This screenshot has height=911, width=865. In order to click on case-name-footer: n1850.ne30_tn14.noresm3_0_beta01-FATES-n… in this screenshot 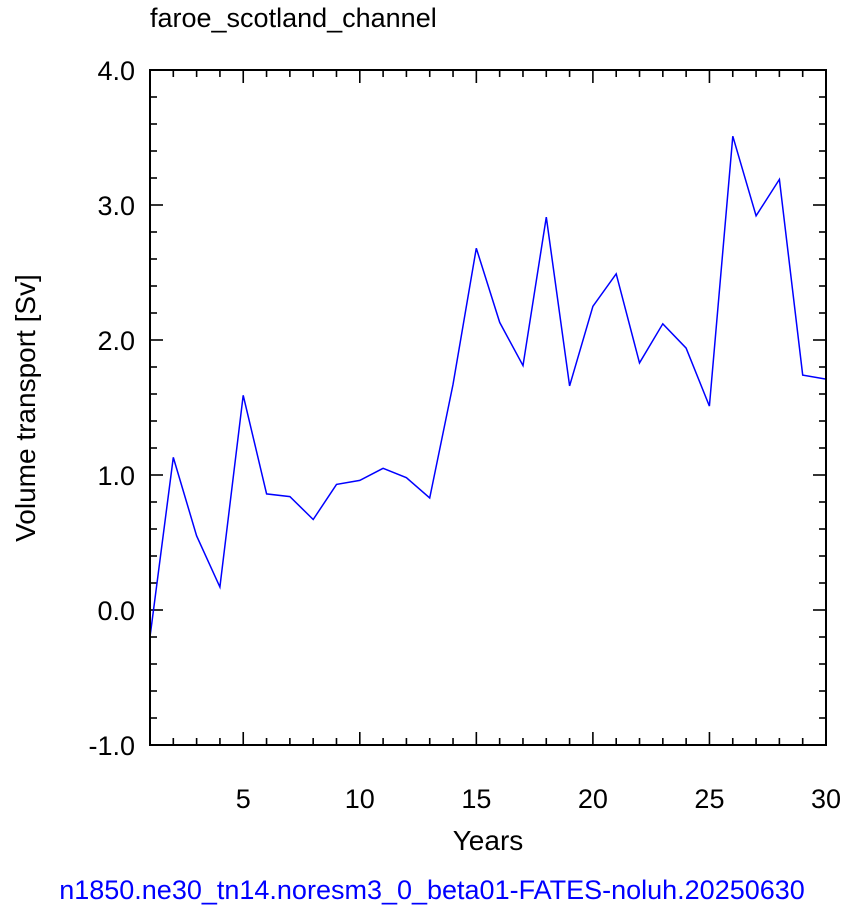, I will do `click(432, 890)`.